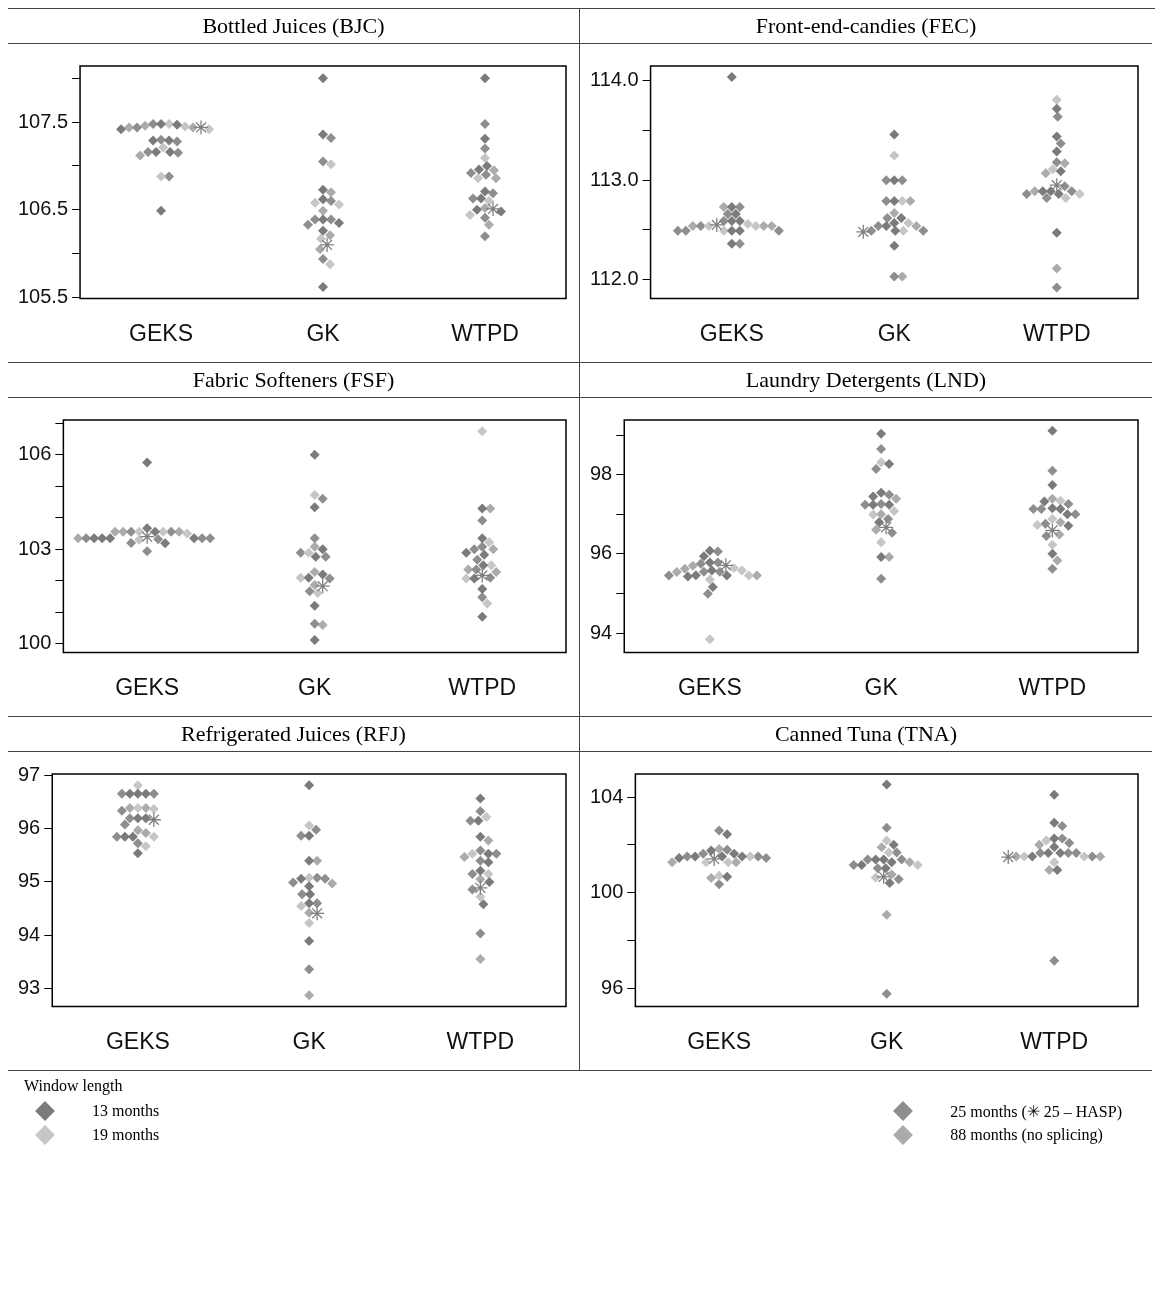  I want to click on chart-title: Refrigerated Juices (RFJ), so click(293, 734).